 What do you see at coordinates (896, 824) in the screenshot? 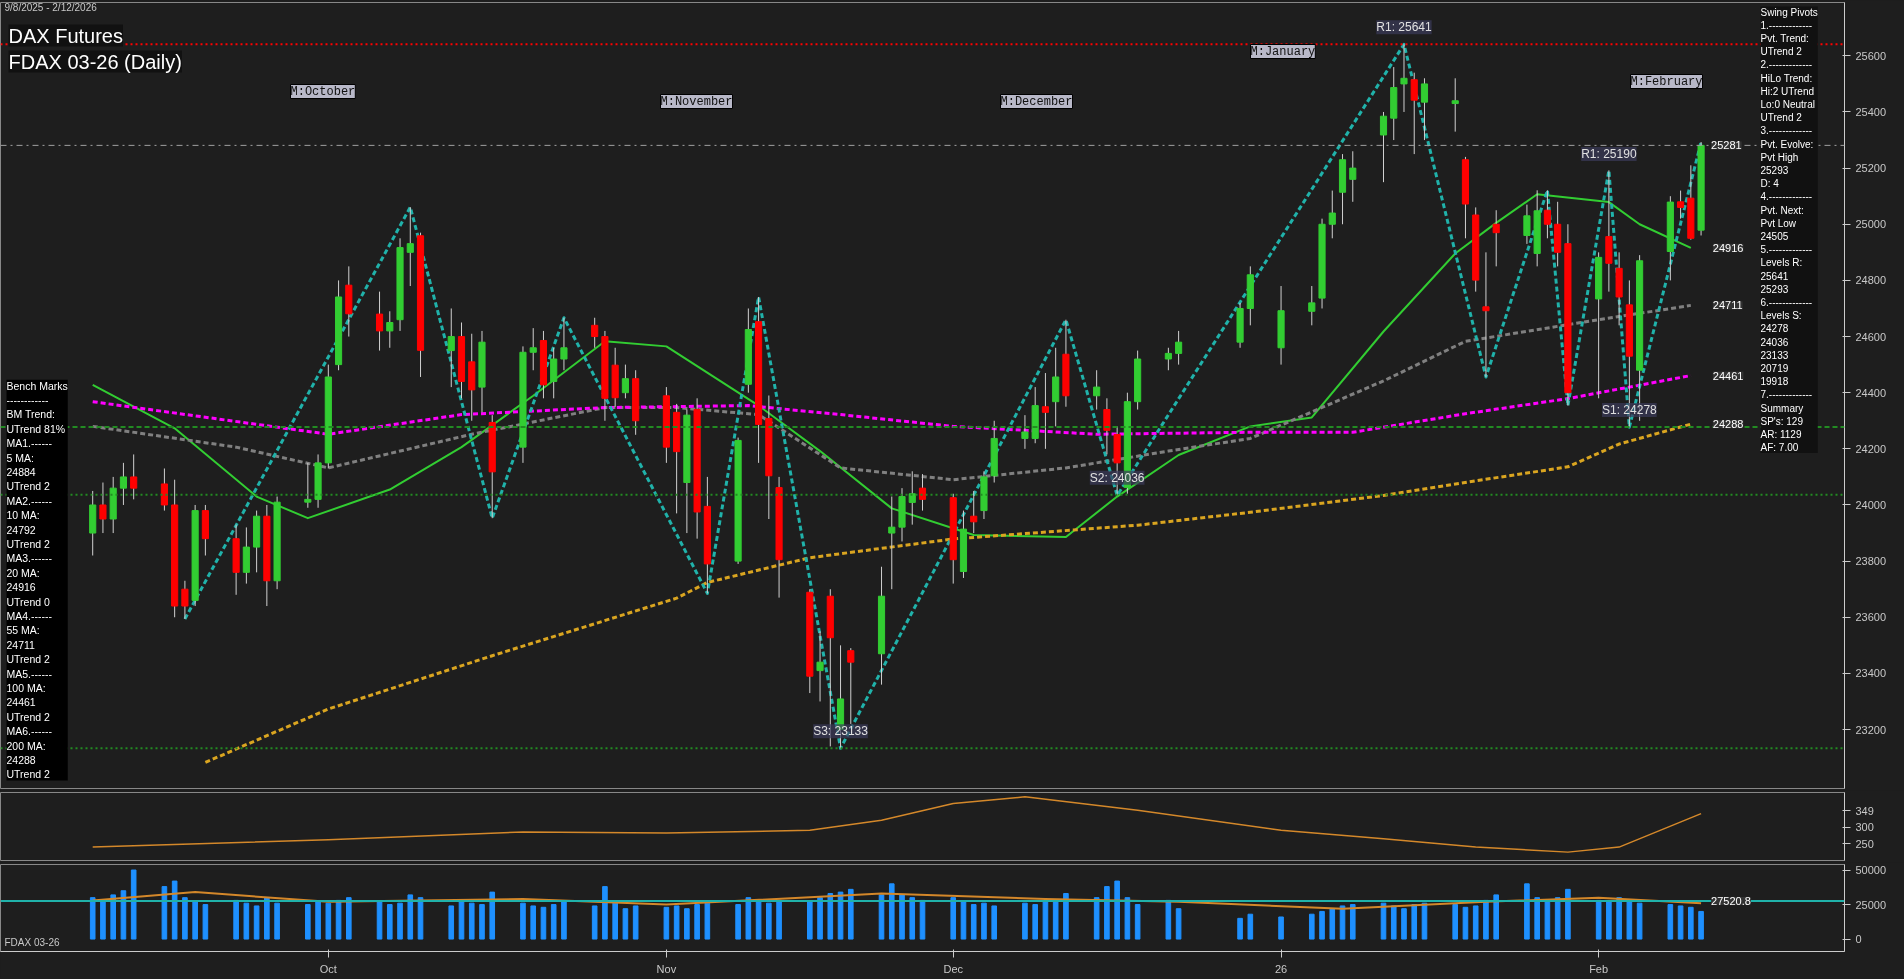
I see `line-series` at bounding box center [896, 824].